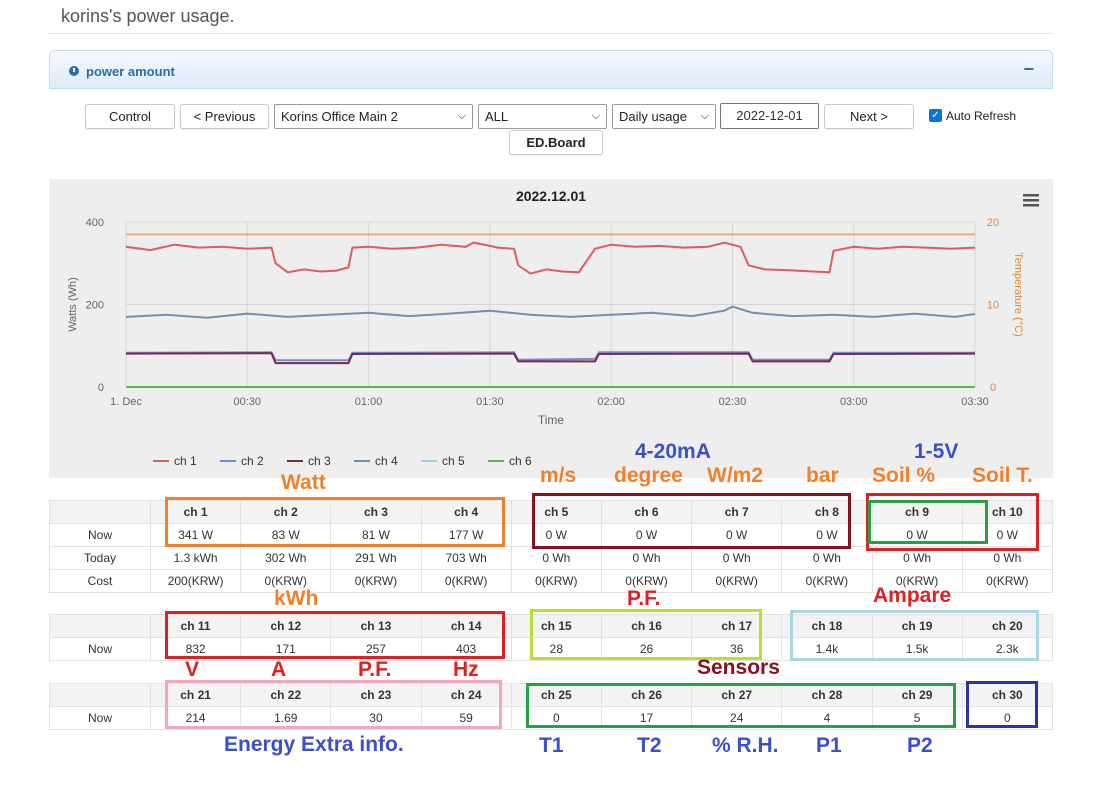 This screenshot has height=789, width=1105. What do you see at coordinates (195, 558) in the screenshot?
I see `table-cell: 1.3 kWh` at bounding box center [195, 558].